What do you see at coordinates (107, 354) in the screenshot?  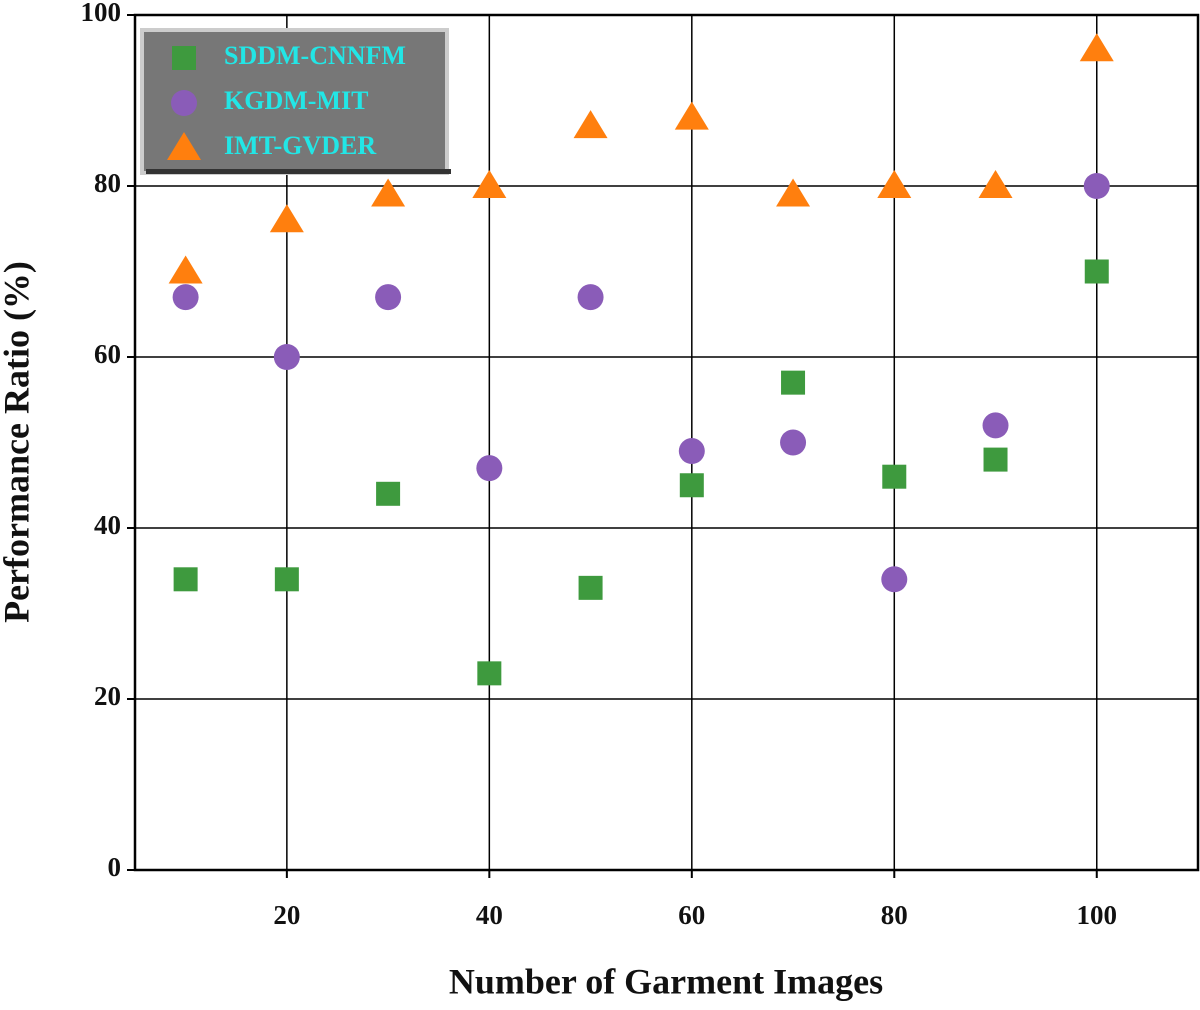 I see `y-tick-label: 60` at bounding box center [107, 354].